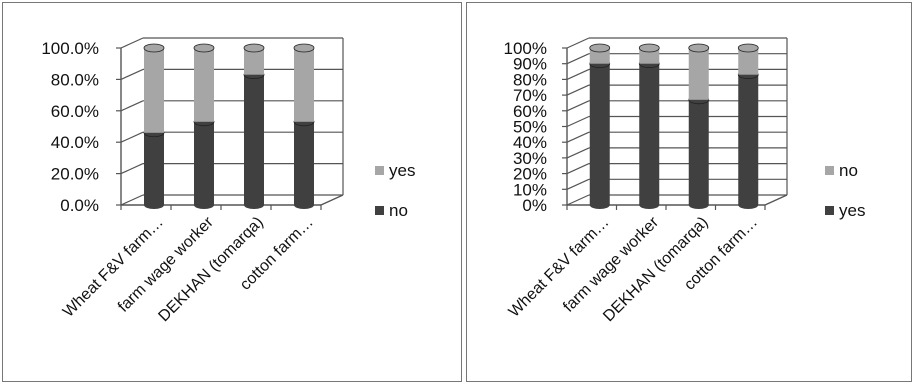 Image resolution: width=915 pixels, height=387 pixels. What do you see at coordinates (530, 79) in the screenshot?
I see `y-tick-label: 80%` at bounding box center [530, 79].